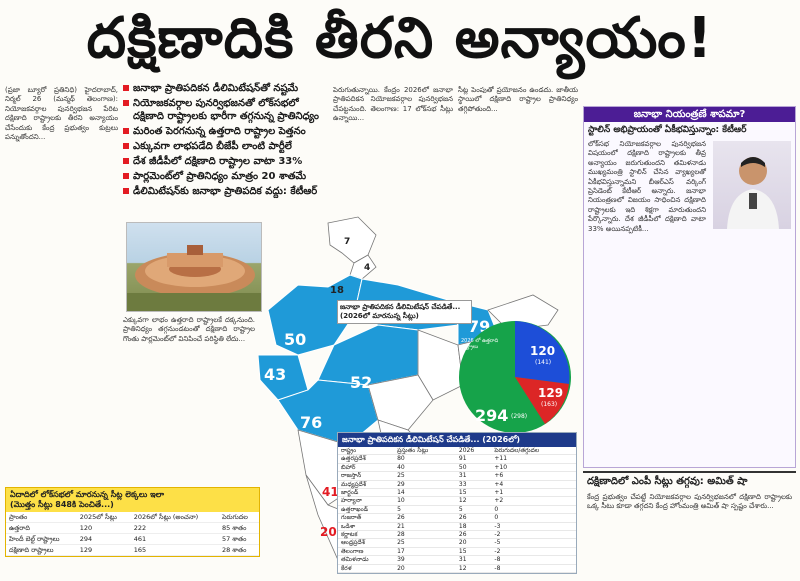 The height and width of the screenshot is (581, 800). I want to click on table-cell: 25, so click(425, 543).